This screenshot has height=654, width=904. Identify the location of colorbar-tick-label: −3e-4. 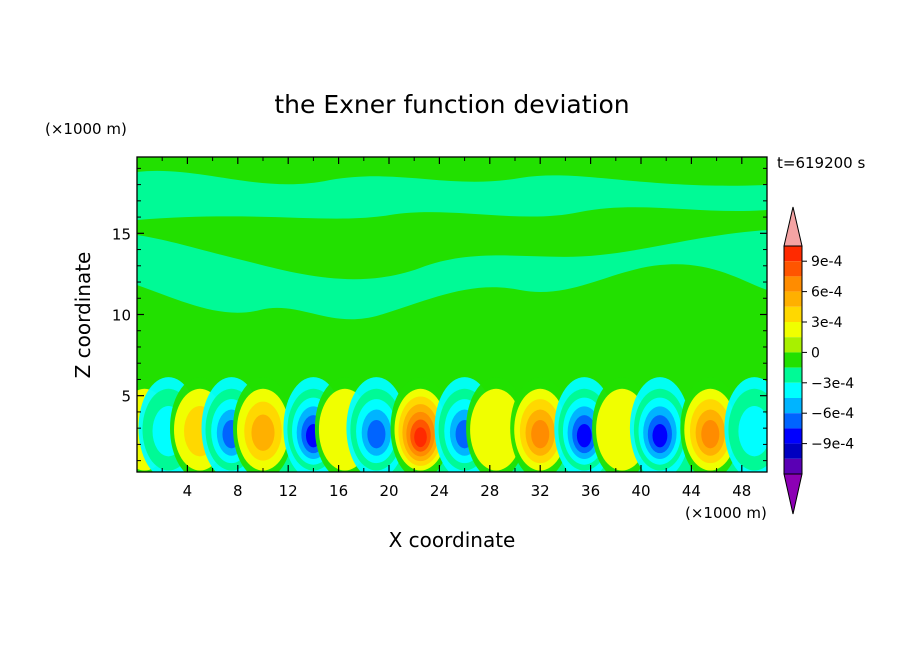
(832, 384).